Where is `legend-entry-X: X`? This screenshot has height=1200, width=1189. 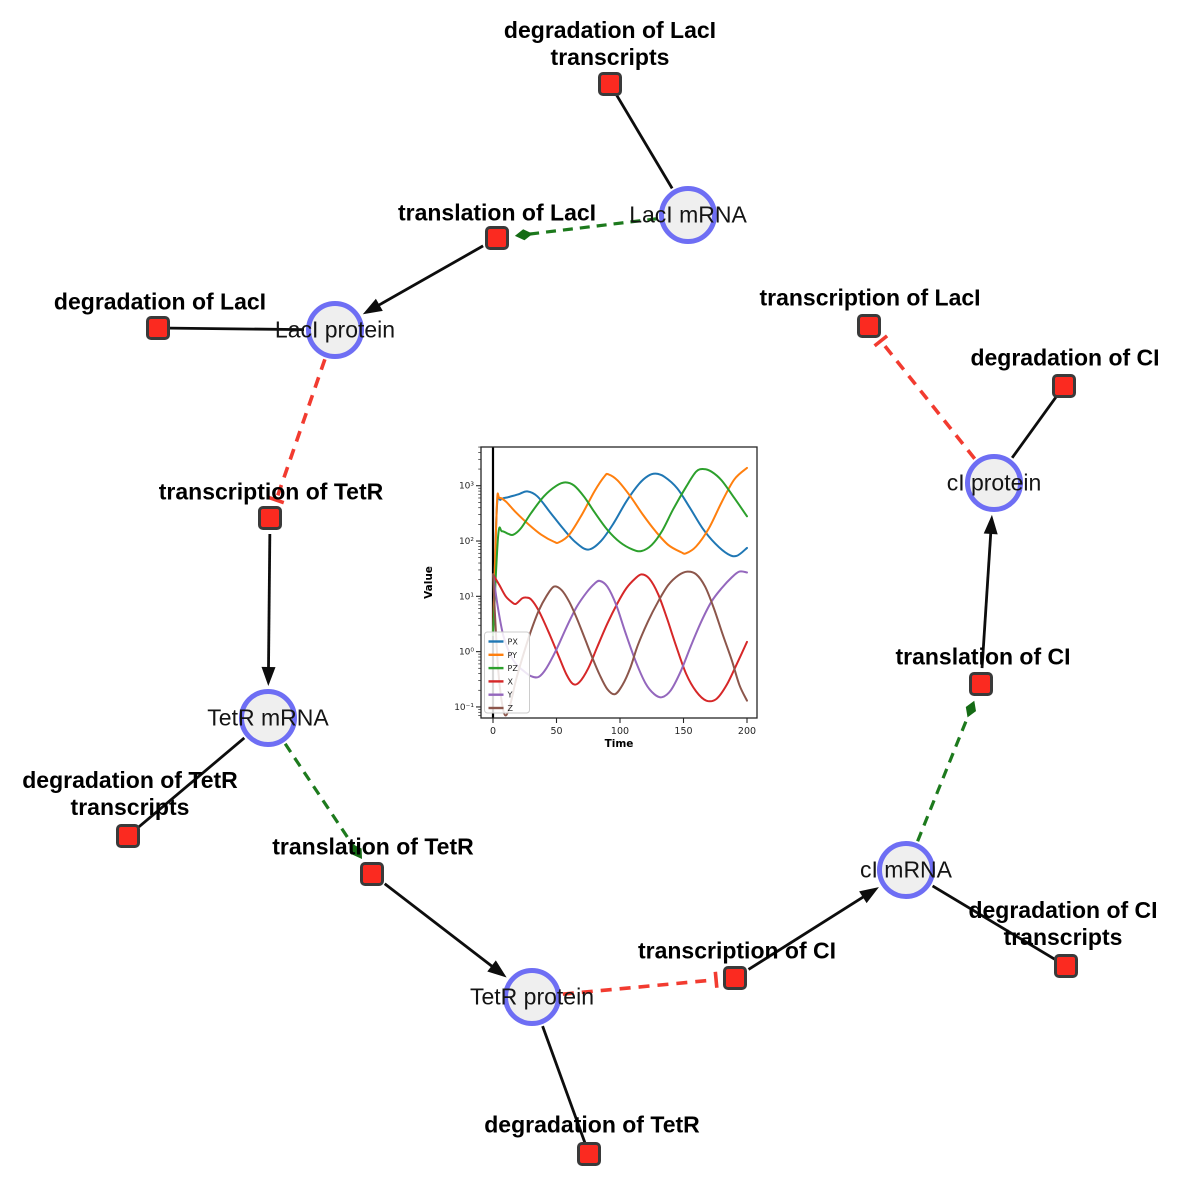 legend-entry-X: X is located at coordinates (511, 681).